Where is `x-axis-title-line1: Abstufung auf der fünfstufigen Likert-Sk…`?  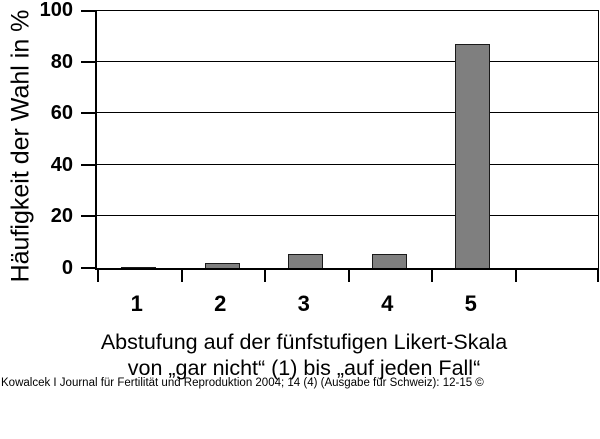
x-axis-title-line1: Abstufung auf der fünfstufigen Likert-Sk… is located at coordinates (304, 342).